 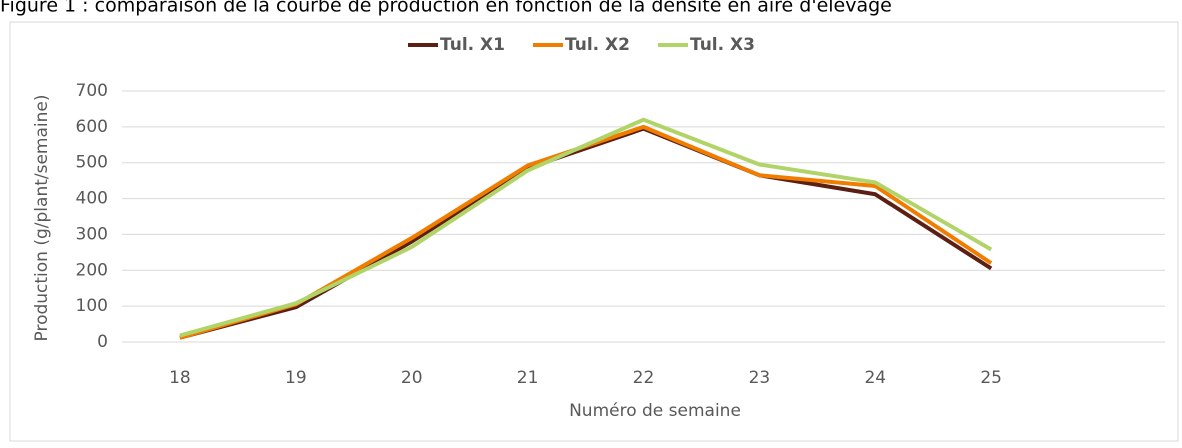 What do you see at coordinates (722, 45) in the screenshot?
I see `legend-label: Tul. X3` at bounding box center [722, 45].